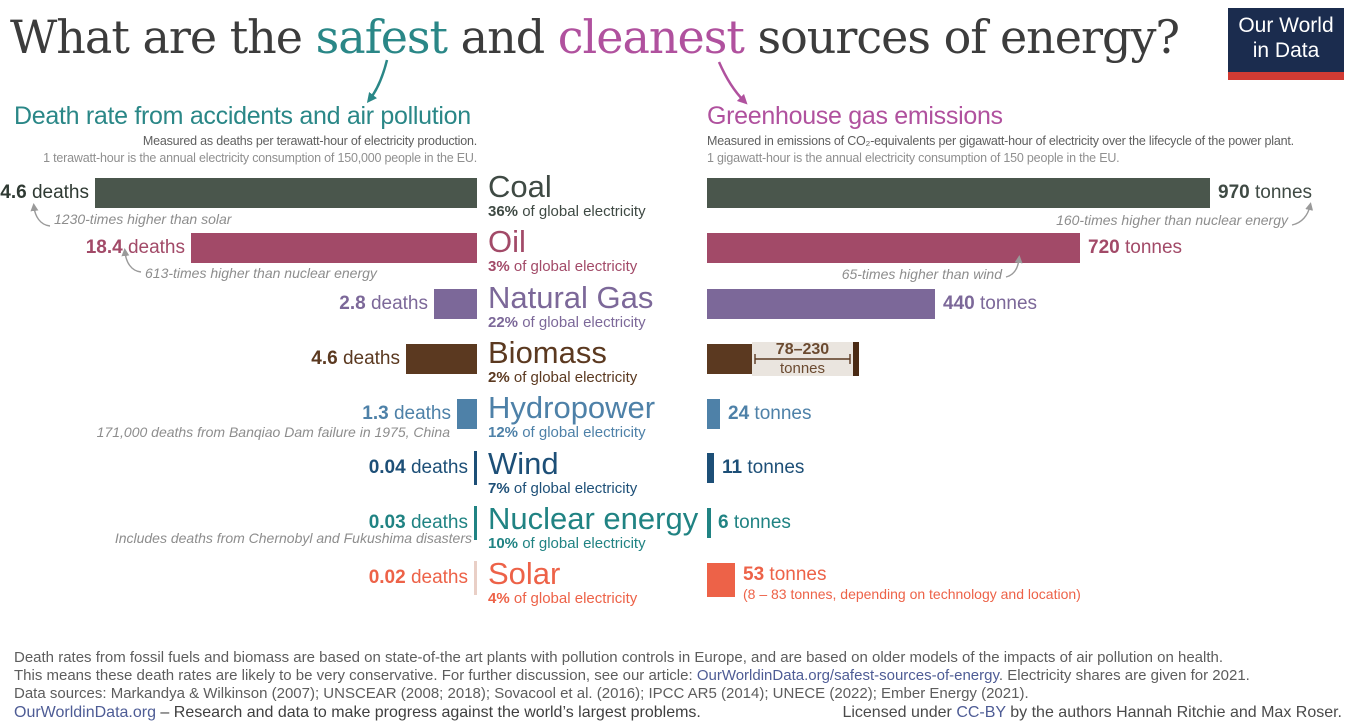 The image size is (1350, 726). Describe the element at coordinates (567, 322) in the screenshot. I see `natural-gas-share: 22% of global electricity` at that location.